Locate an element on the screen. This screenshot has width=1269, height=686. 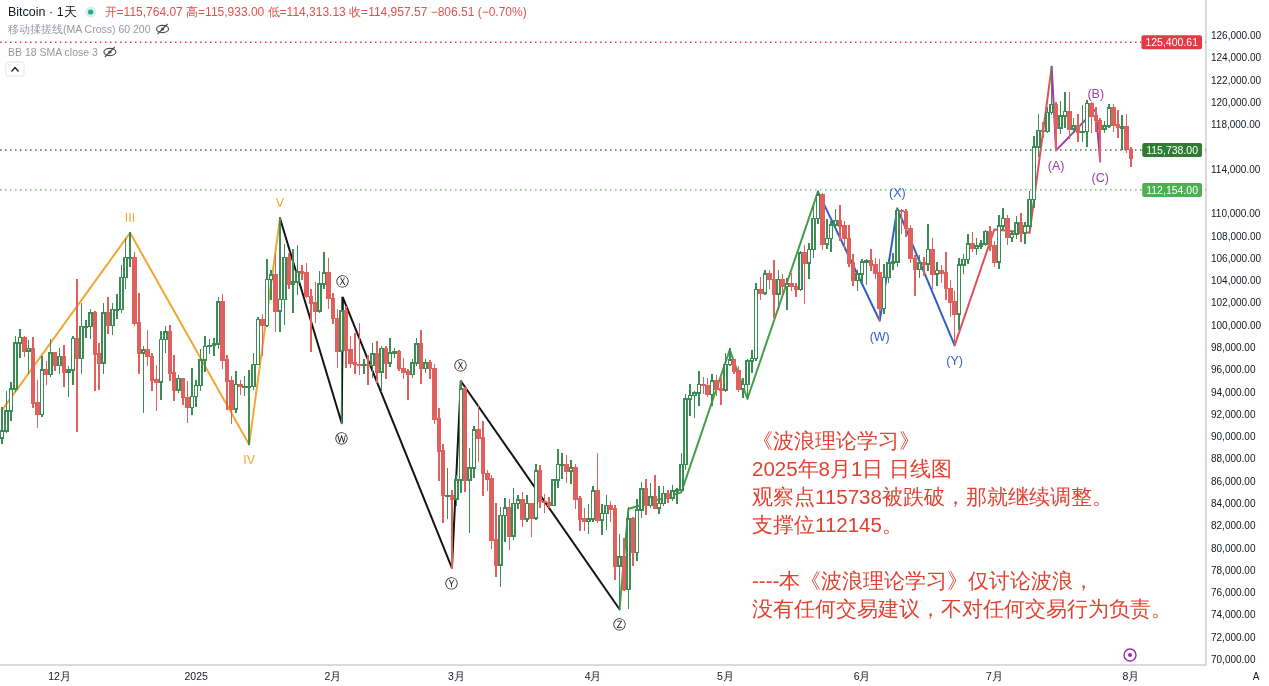
y-tick-label: 102,000.00 is located at coordinates (1236, 303).